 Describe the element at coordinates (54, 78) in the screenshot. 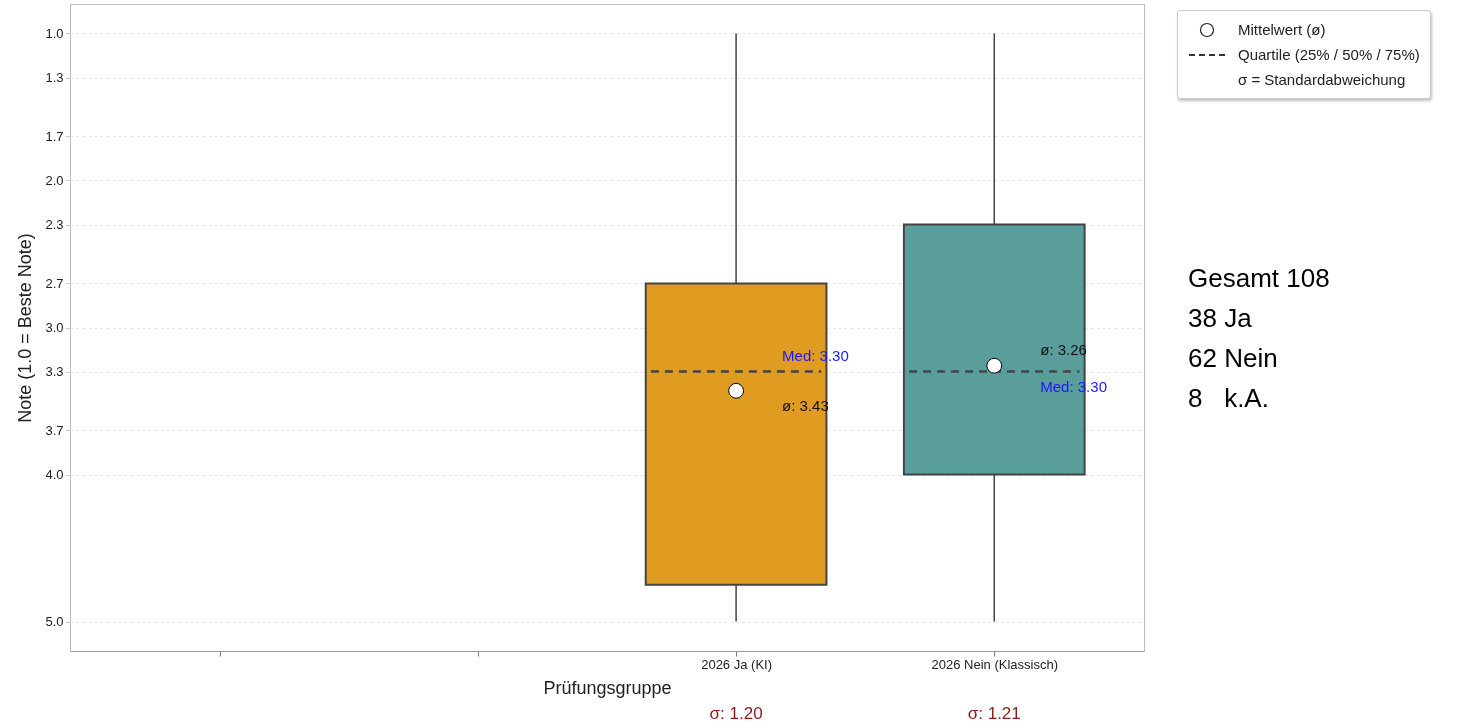

I see `y-tick-label: 1.3` at that location.